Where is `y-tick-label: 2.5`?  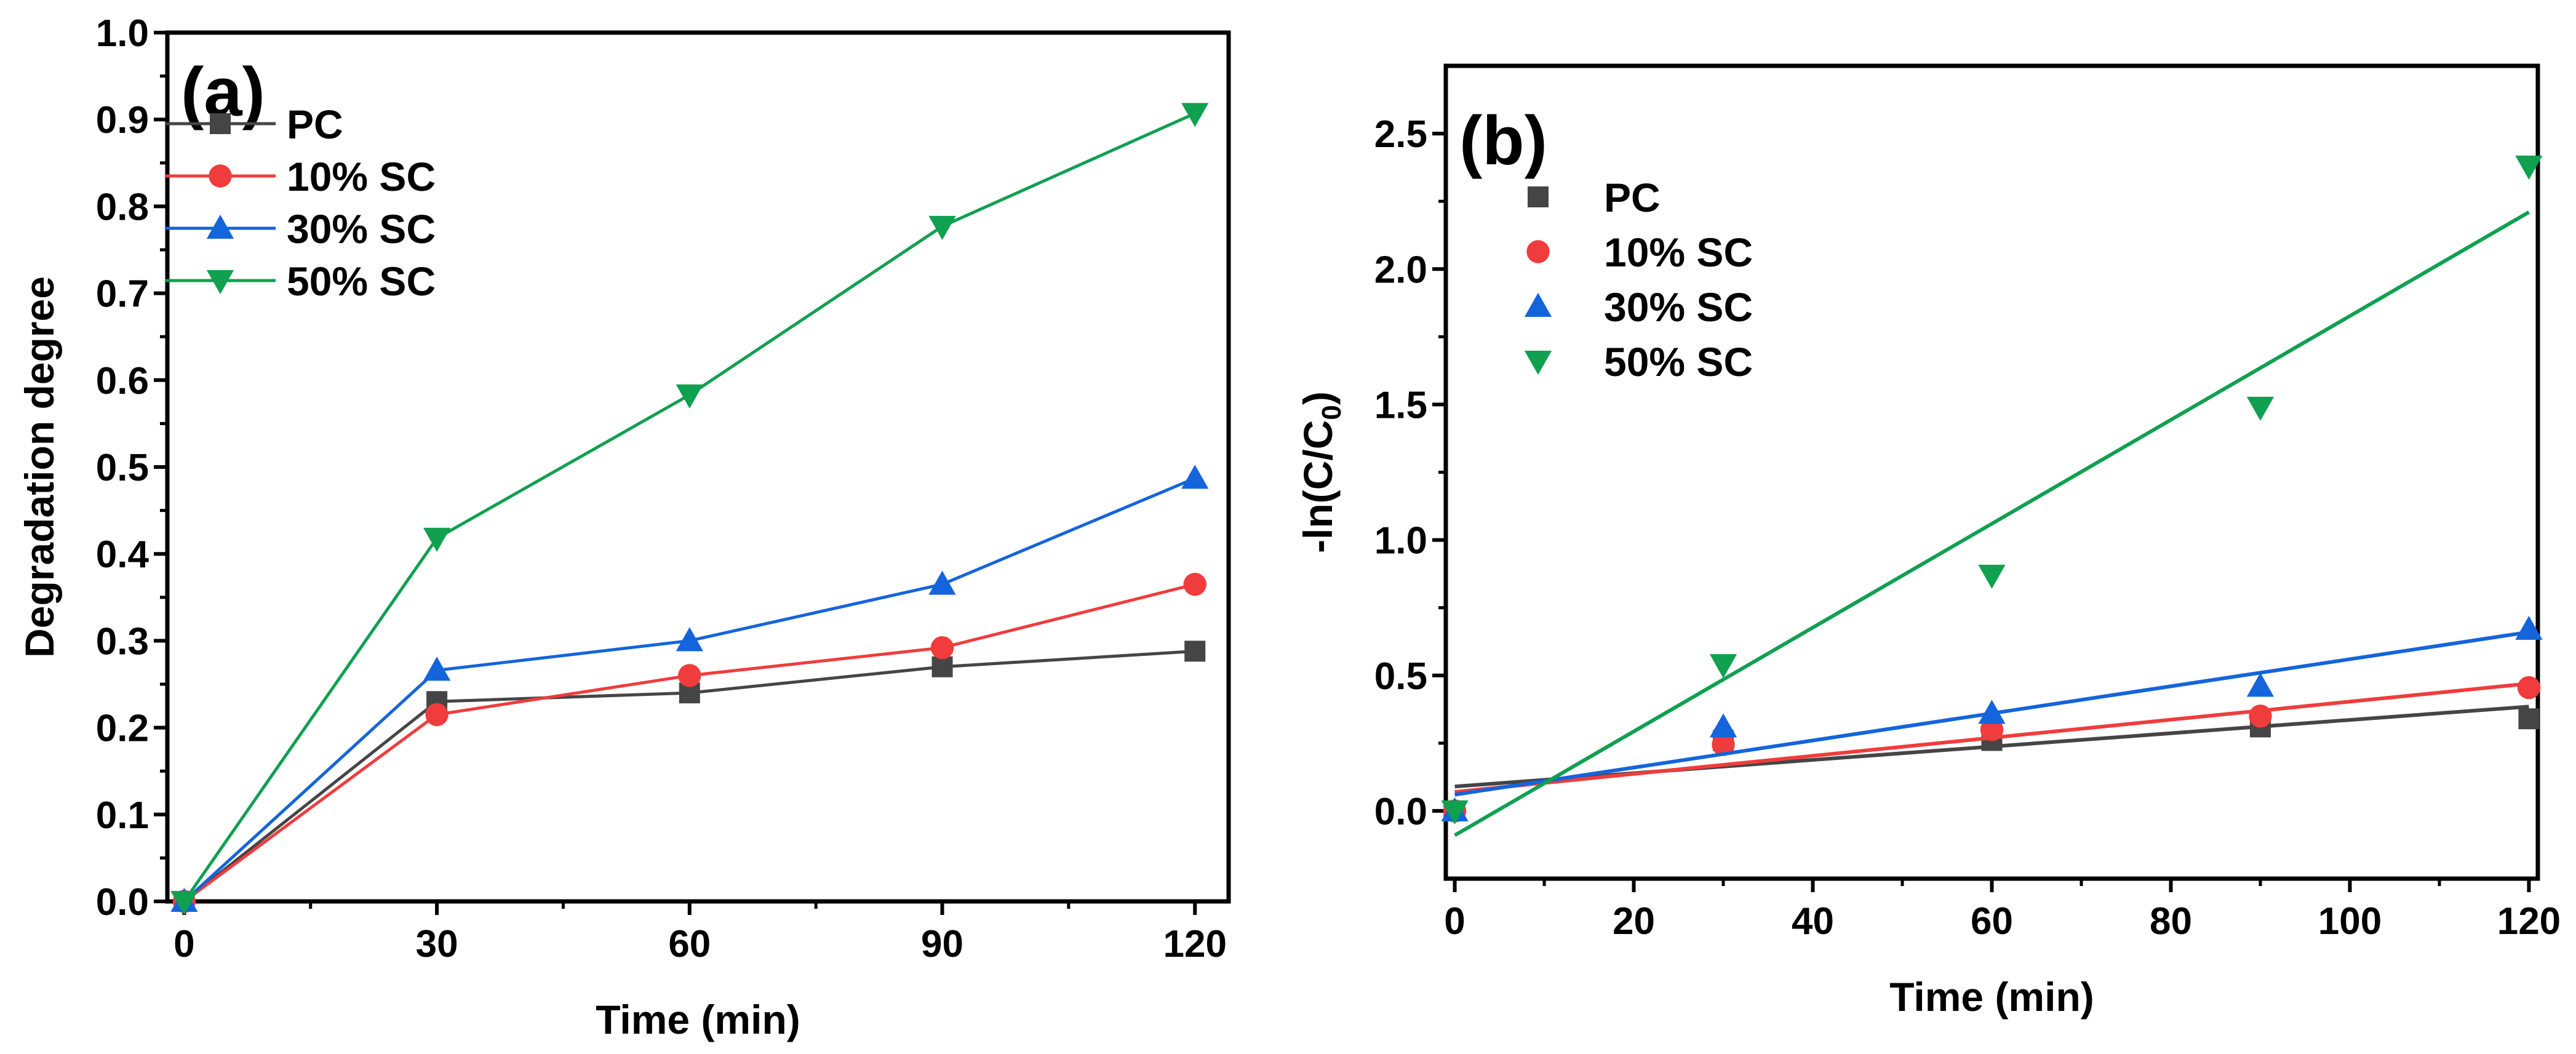 y-tick-label: 2.5 is located at coordinates (1401, 134).